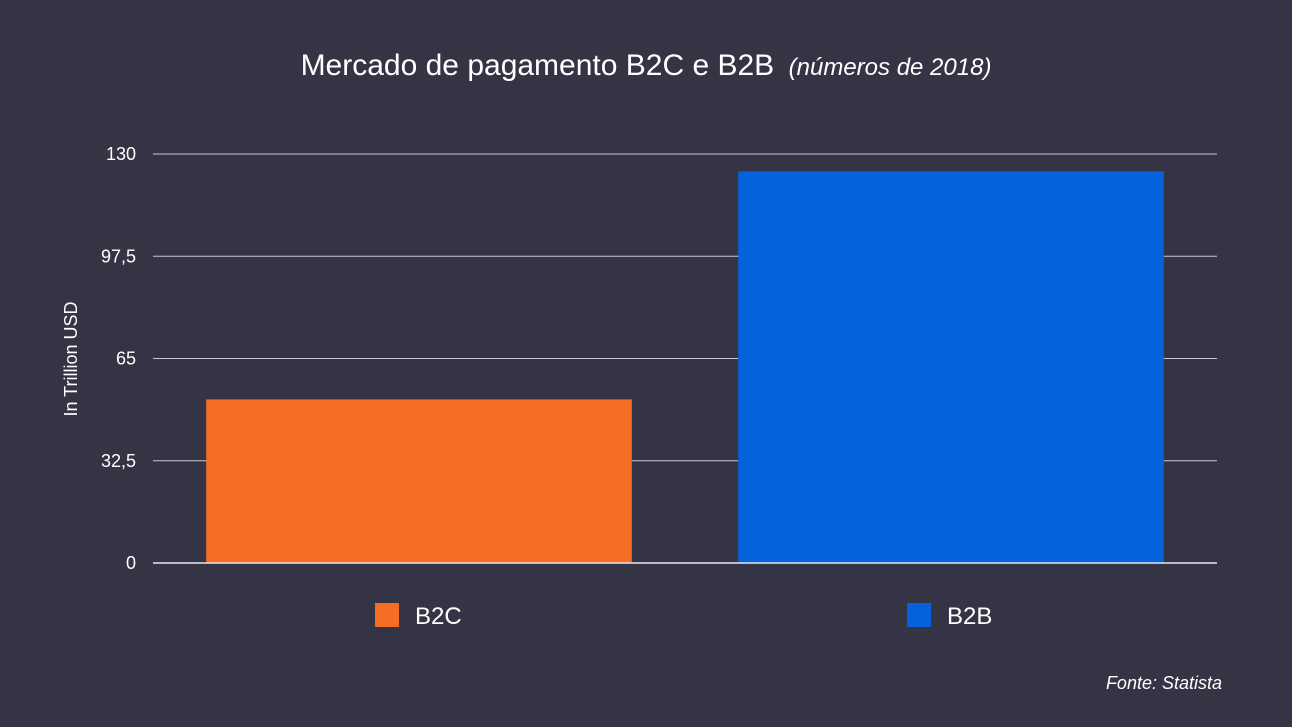 The height and width of the screenshot is (727, 1292). I want to click on source-note: Fonte: Statista, so click(1164, 683).